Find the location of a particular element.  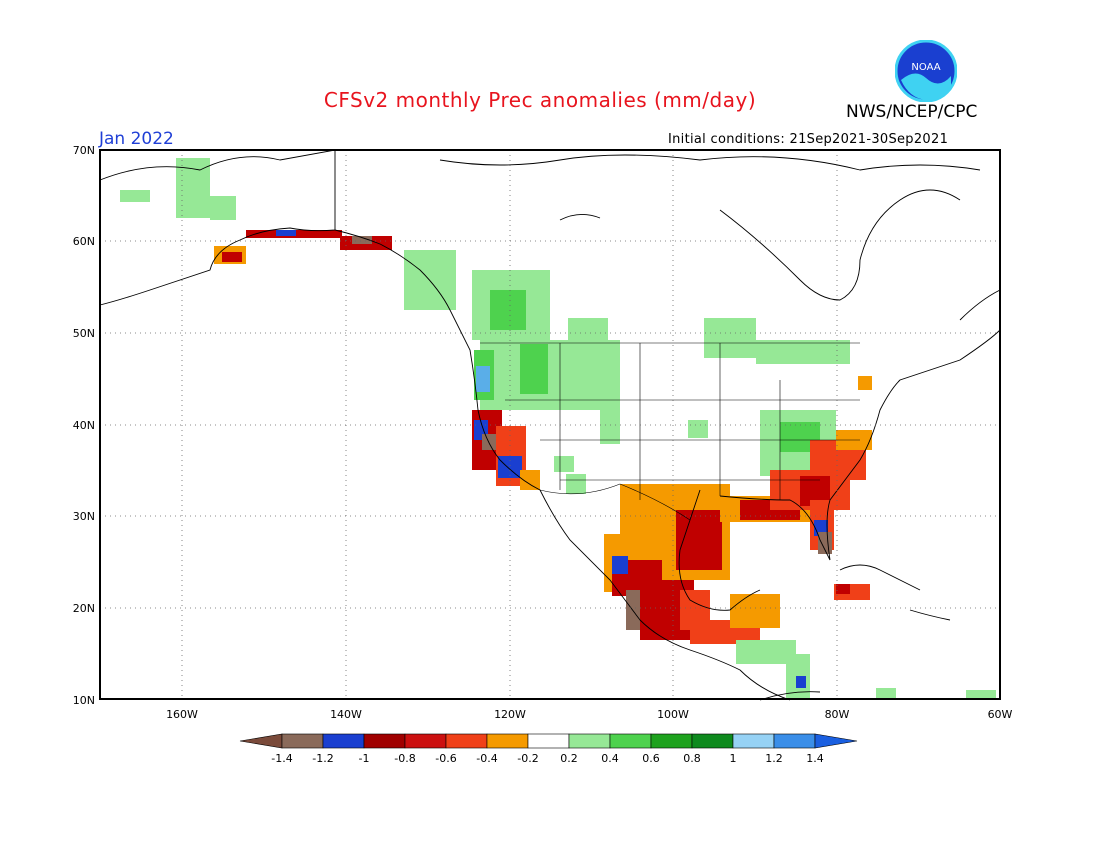

lon-label: 60W is located at coordinates (1000, 714).